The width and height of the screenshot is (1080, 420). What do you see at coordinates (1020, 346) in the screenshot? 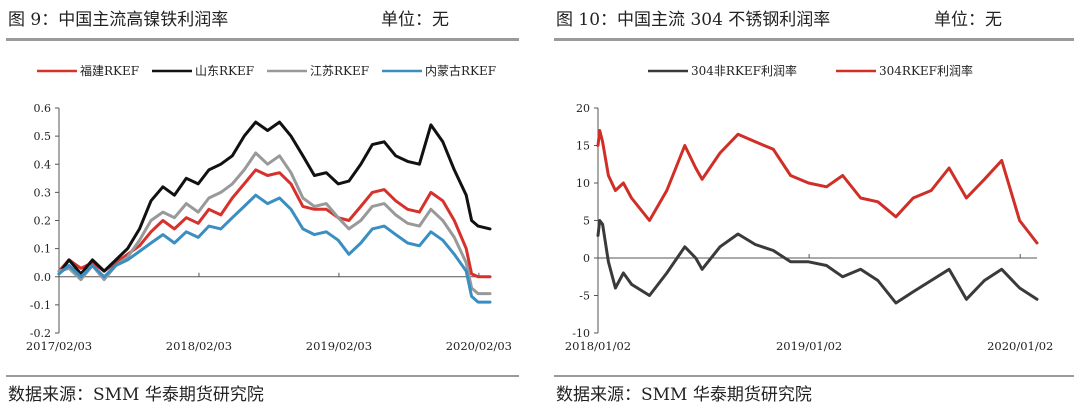
I see `x-tick-label: 2020/01/02` at bounding box center [1020, 346].